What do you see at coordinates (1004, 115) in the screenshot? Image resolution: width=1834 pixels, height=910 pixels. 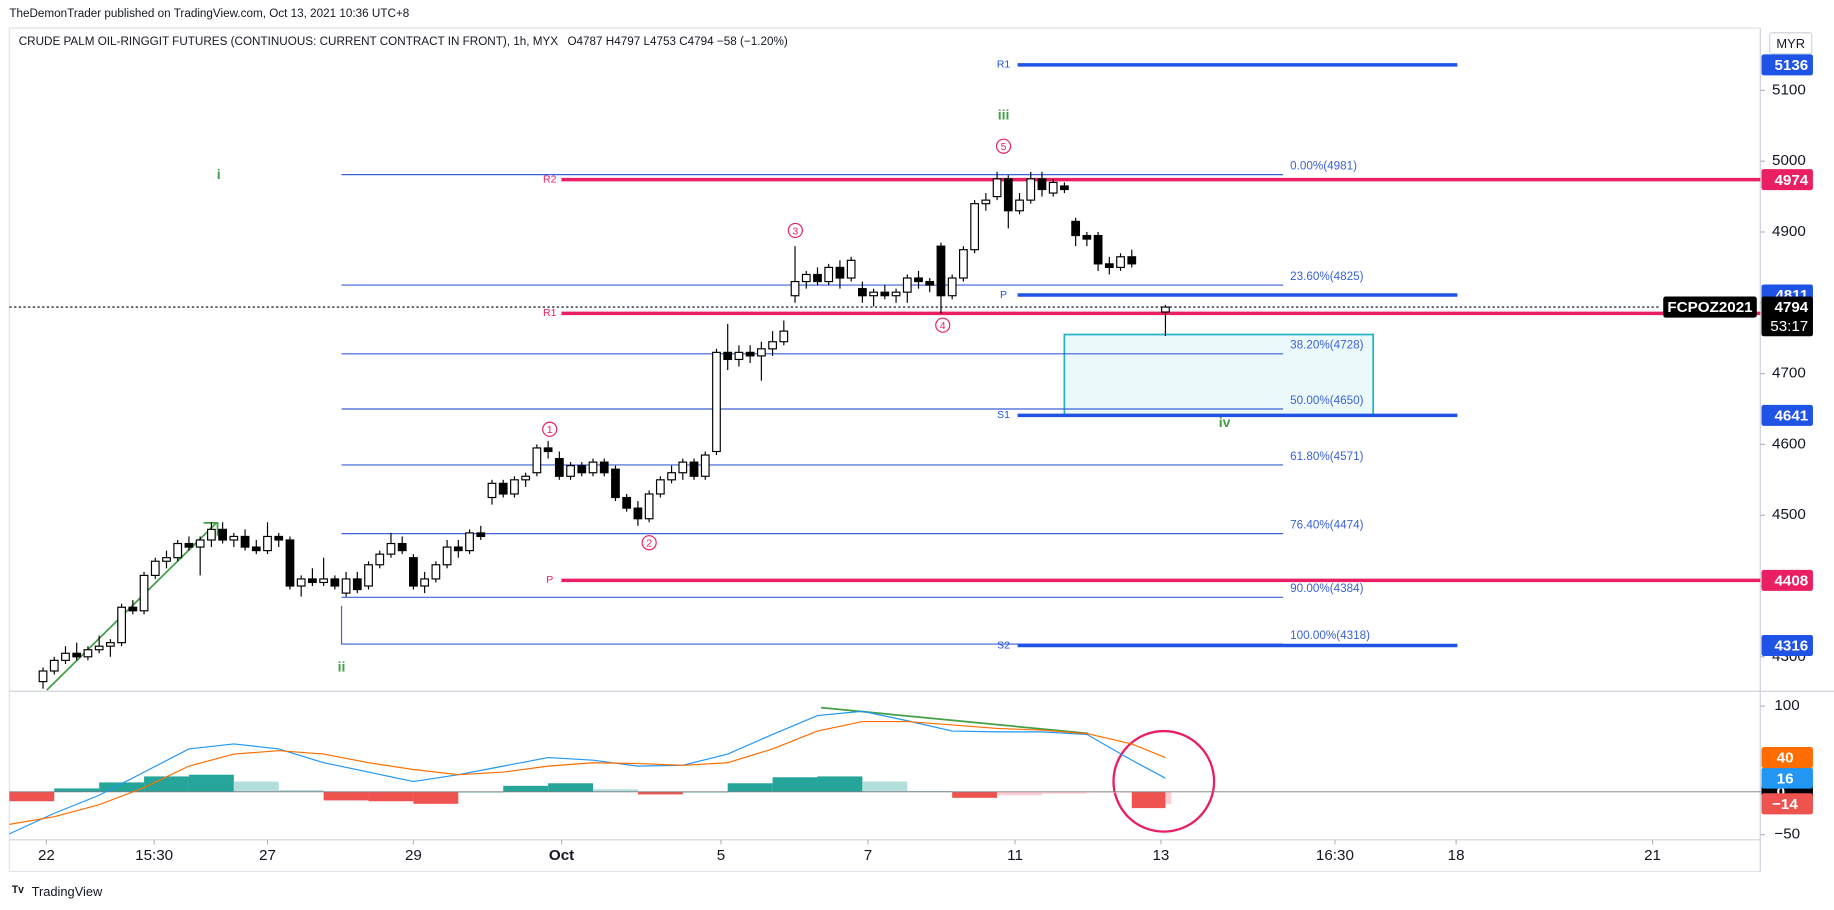 I see `wave-label: iii` at bounding box center [1004, 115].